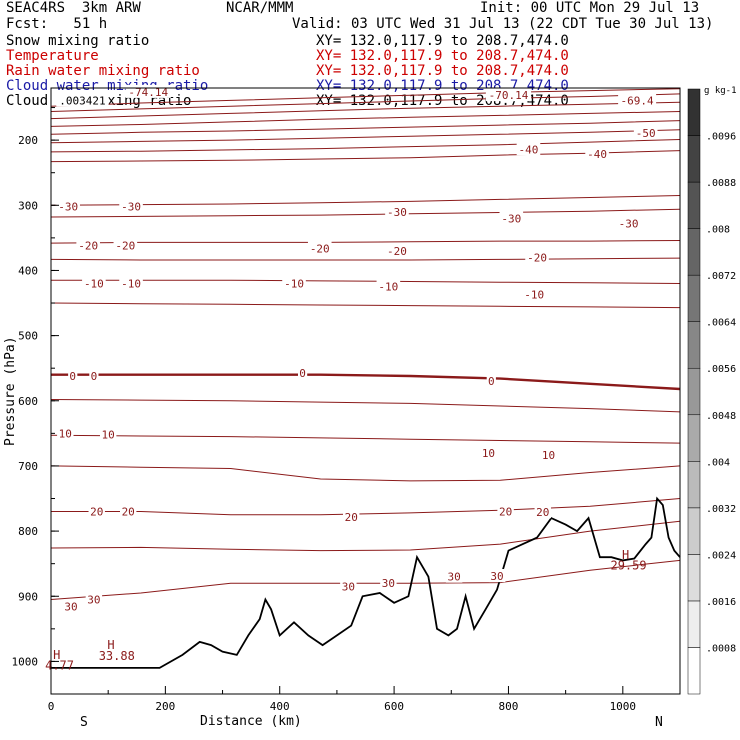 The width and height of the screenshot is (740, 740). What do you see at coordinates (82, 100) in the screenshot?
I see `snow-contour-label: .003421` at bounding box center [82, 100].